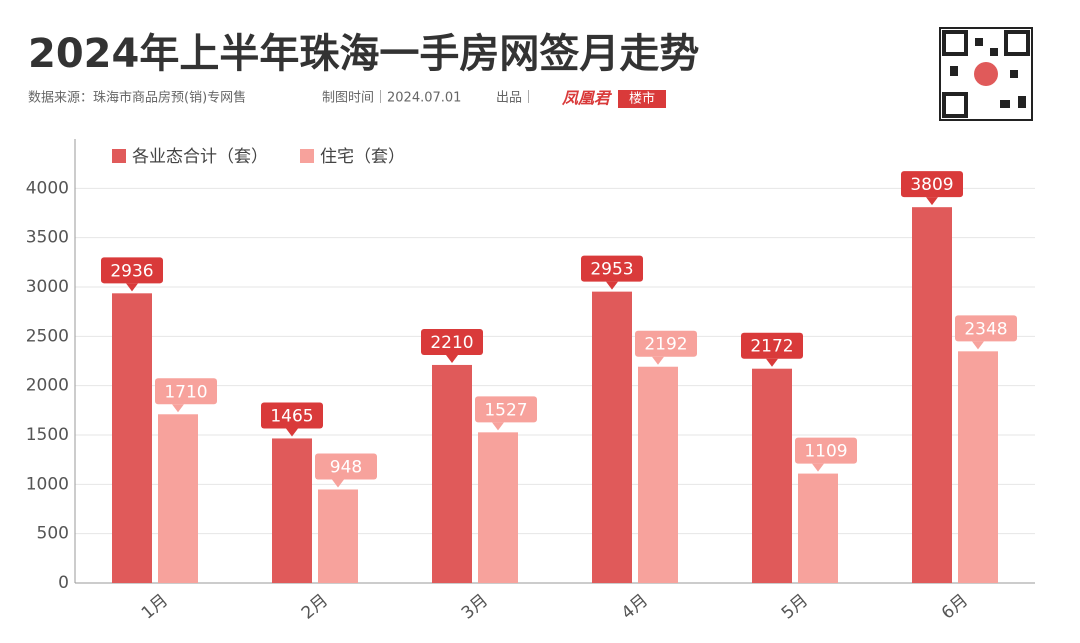 The height and width of the screenshot is (643, 1080). I want to click on data-label: 1465, so click(291, 416).